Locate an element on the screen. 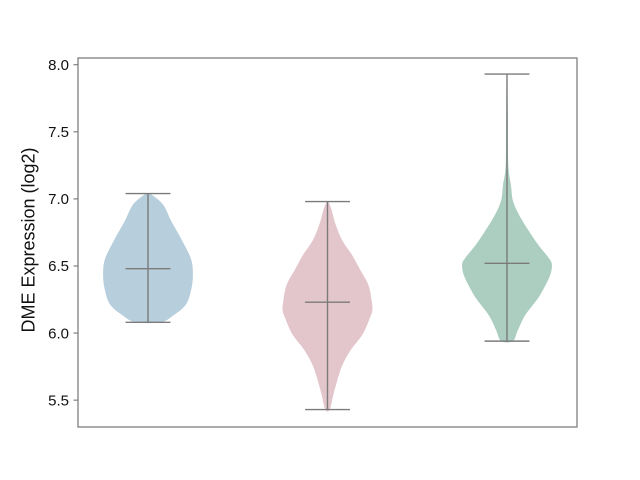  y-tick-label: 5.5 is located at coordinates (58, 400).